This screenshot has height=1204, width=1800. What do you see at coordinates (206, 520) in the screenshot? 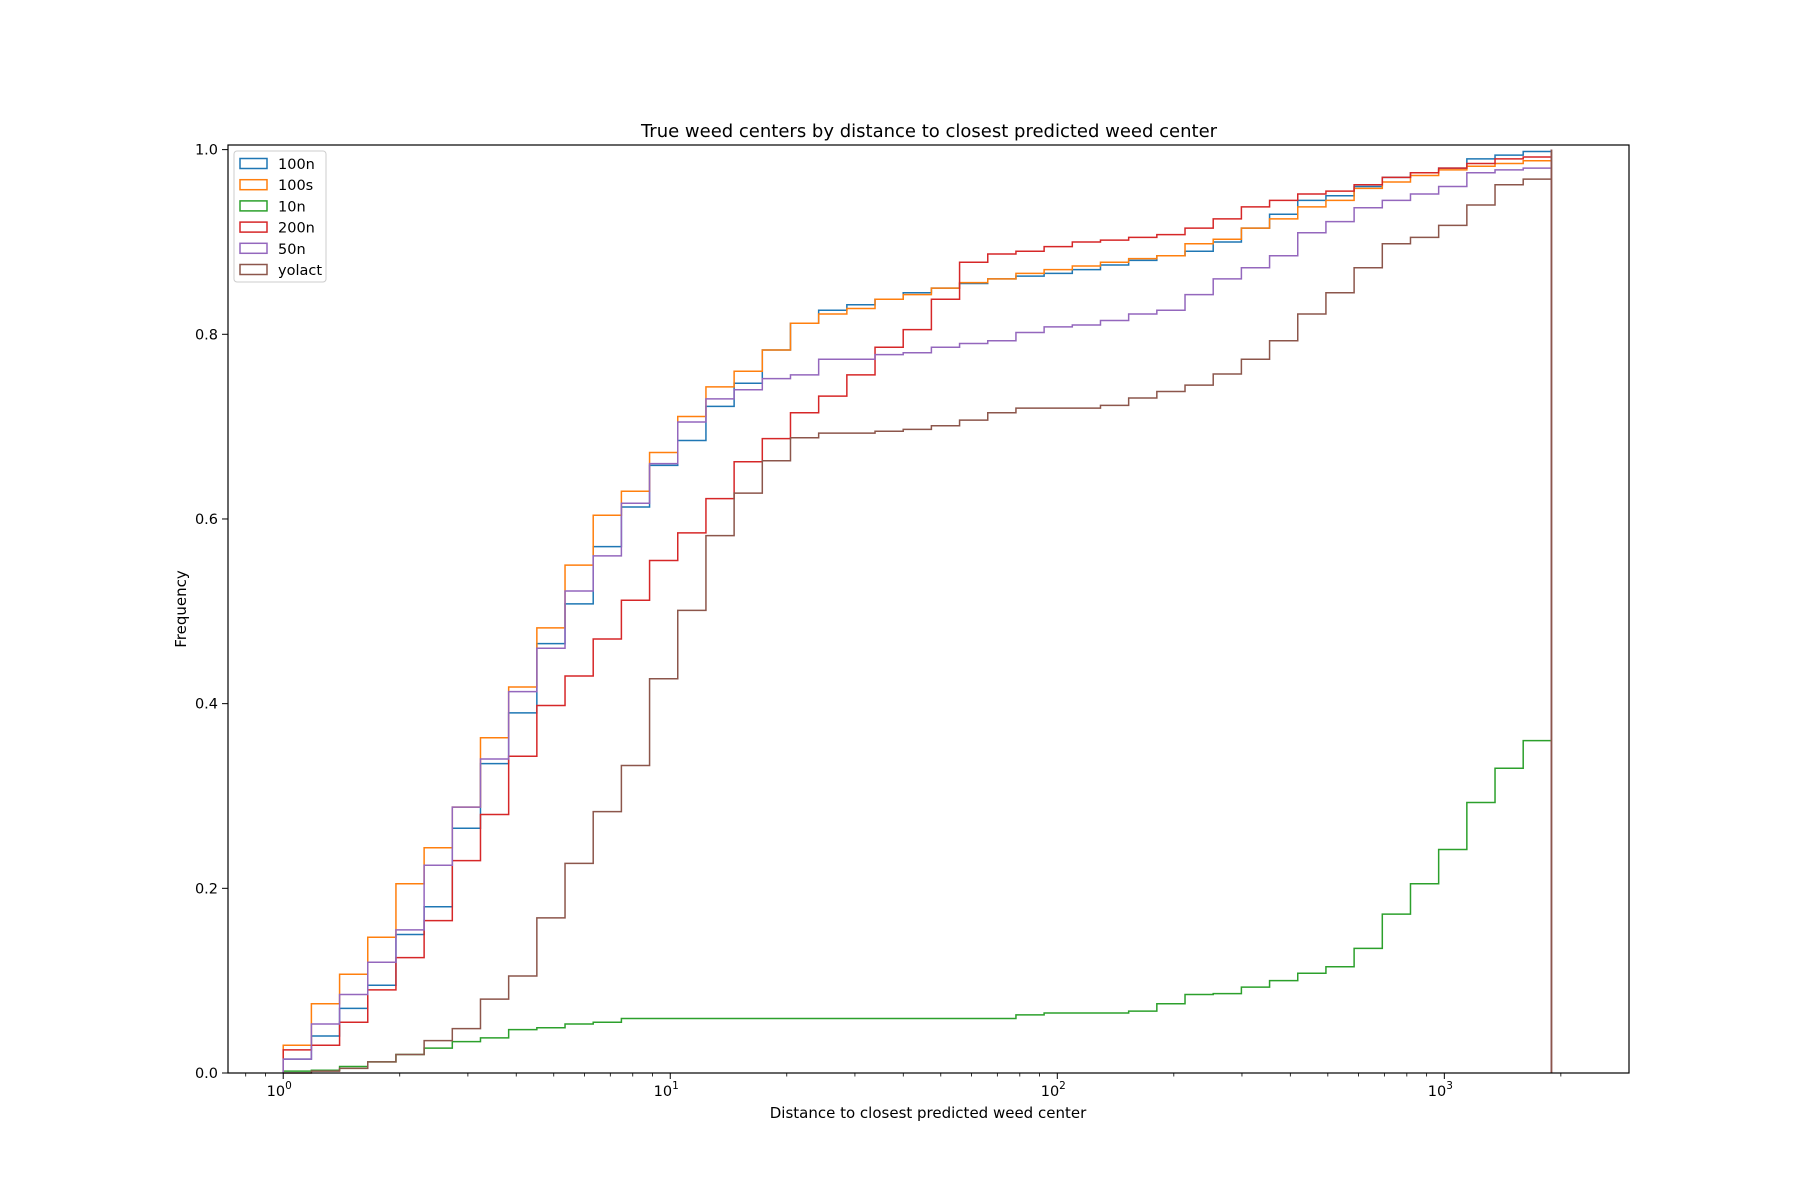
I see `y-tick-label: 0.6` at bounding box center [206, 520].